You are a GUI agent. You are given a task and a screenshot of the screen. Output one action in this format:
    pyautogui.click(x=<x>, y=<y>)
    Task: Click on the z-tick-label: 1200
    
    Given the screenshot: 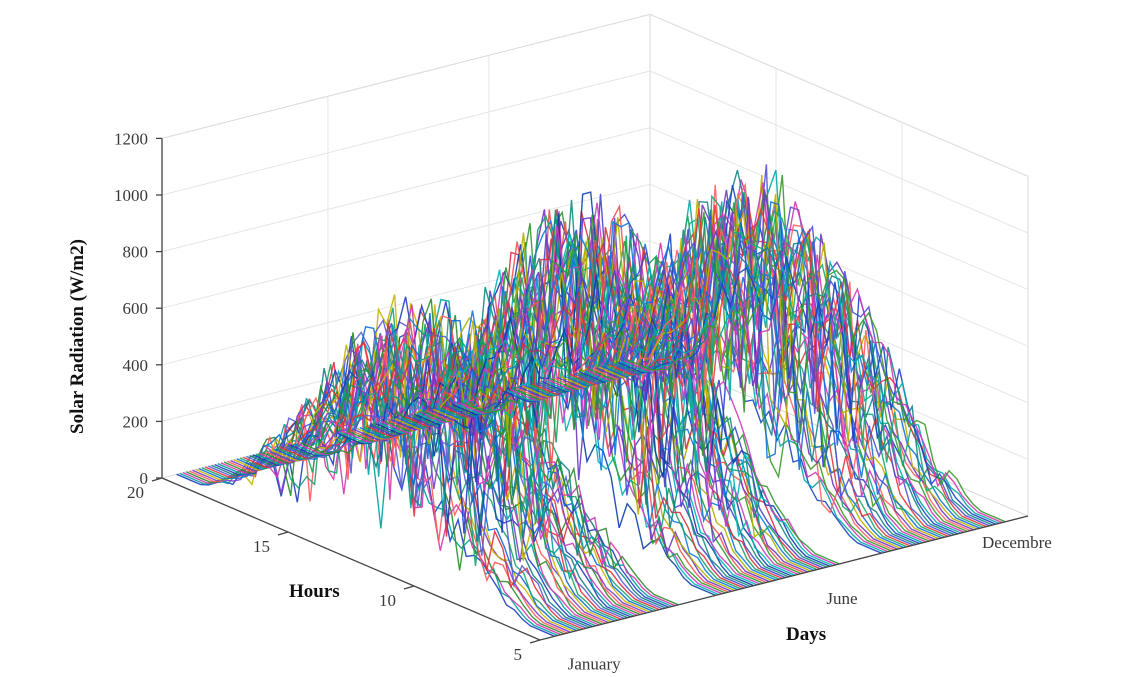 What is the action you would take?
    pyautogui.click(x=131, y=138)
    